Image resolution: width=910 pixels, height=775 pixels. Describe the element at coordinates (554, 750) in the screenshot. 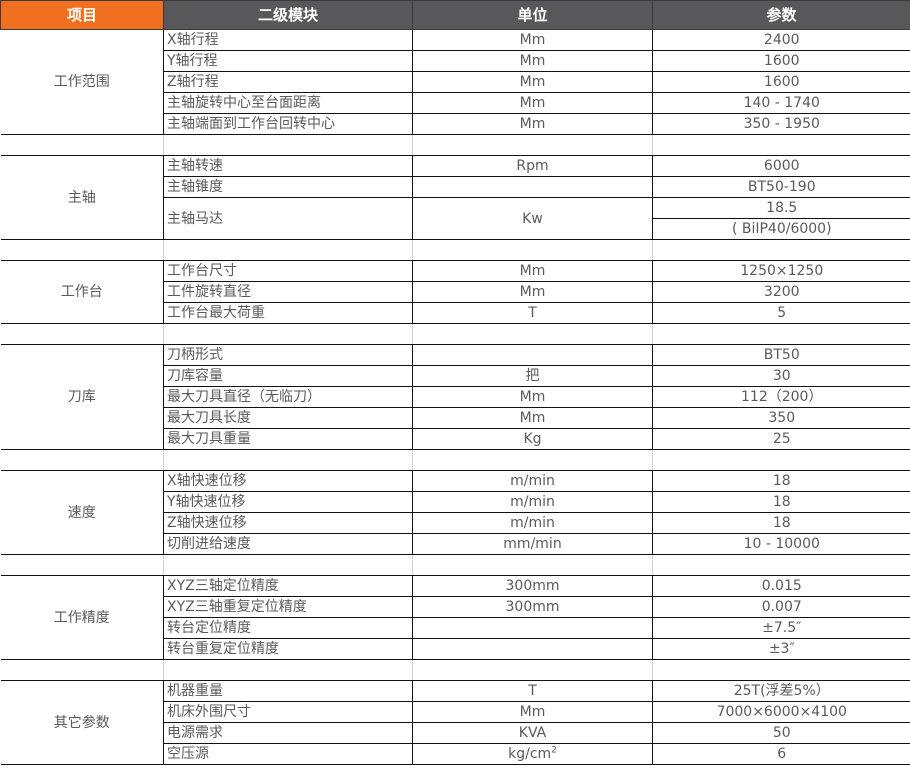

I see `unit-superscript: 2` at that location.